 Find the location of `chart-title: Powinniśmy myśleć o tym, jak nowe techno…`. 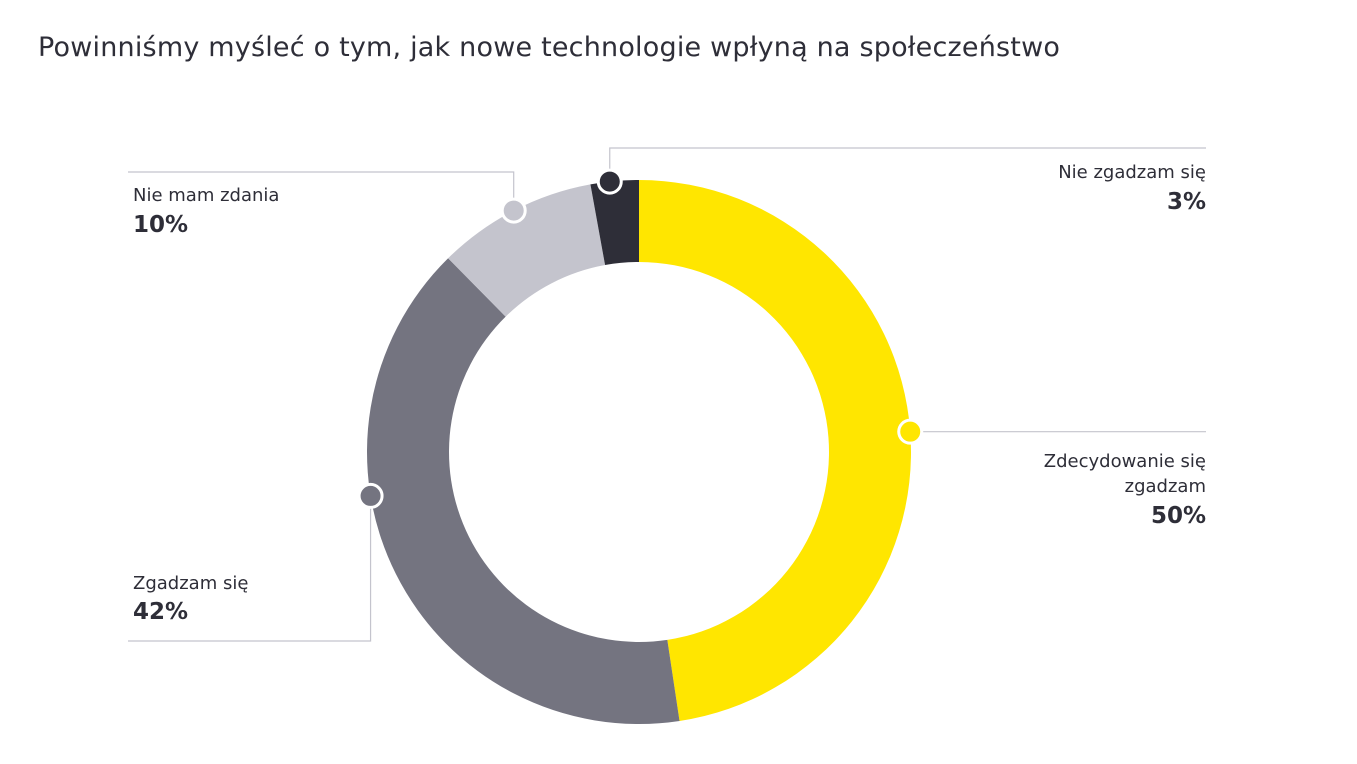

chart-title: Powinniśmy myśleć o tym, jak nowe techno… is located at coordinates (549, 47).